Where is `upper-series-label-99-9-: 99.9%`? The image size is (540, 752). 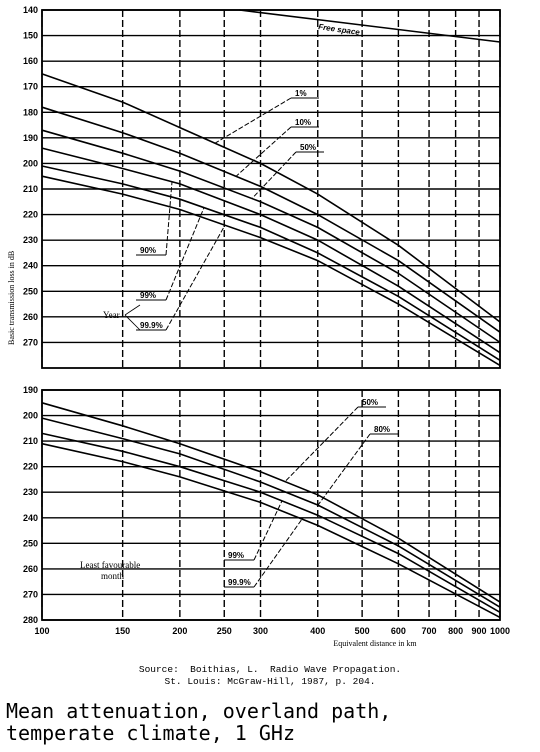 upper-series-label-99-9-: 99.9% is located at coordinates (151, 325).